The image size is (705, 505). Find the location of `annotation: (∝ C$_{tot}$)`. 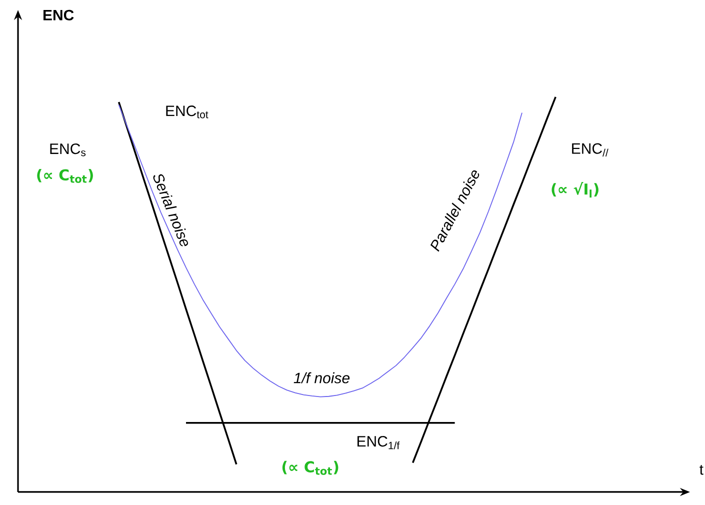

annotation: (∝ C$_{tot}$) is located at coordinates (310, 467).